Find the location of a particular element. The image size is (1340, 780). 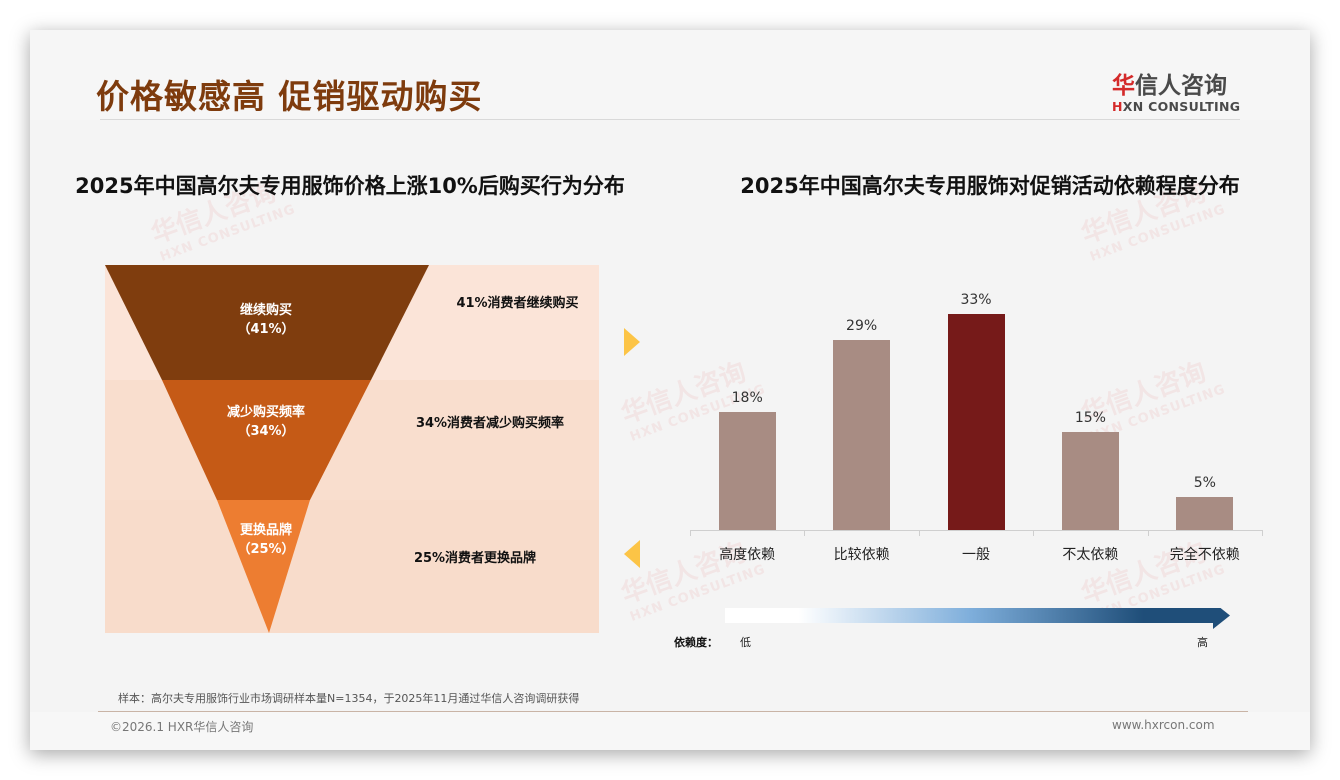

bar-category-label: 比较依赖 is located at coordinates (861, 555).